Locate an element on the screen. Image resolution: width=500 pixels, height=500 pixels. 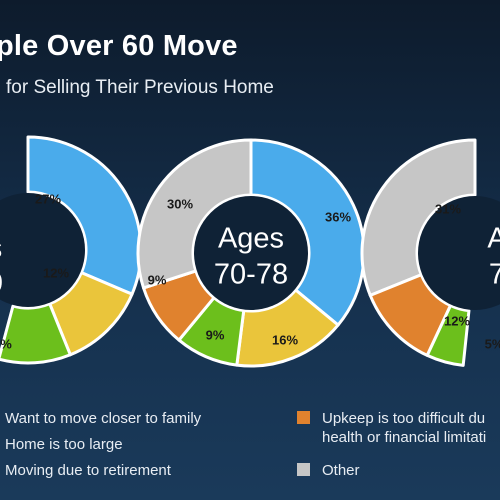
data-label-other: 30% is located at coordinates (180, 203).